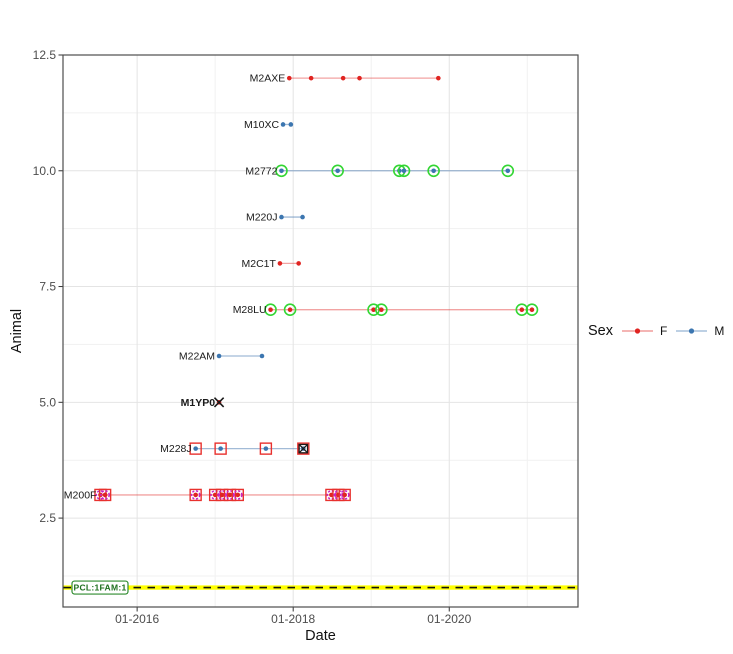 Image resolution: width=733 pixels, height=654 pixels. I want to click on reference-label-text: PCL:1FAM:1, so click(99, 588).